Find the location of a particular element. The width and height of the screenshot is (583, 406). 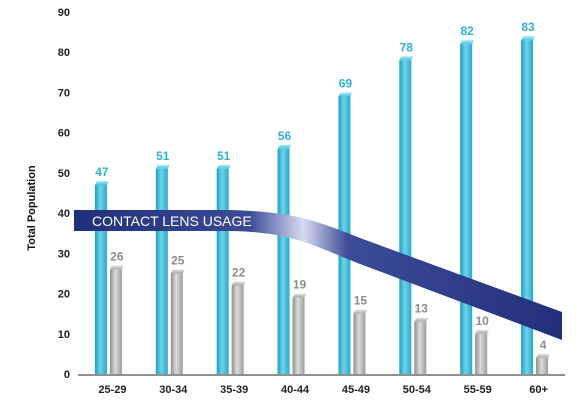

bar-value-label: 56 is located at coordinates (285, 136).